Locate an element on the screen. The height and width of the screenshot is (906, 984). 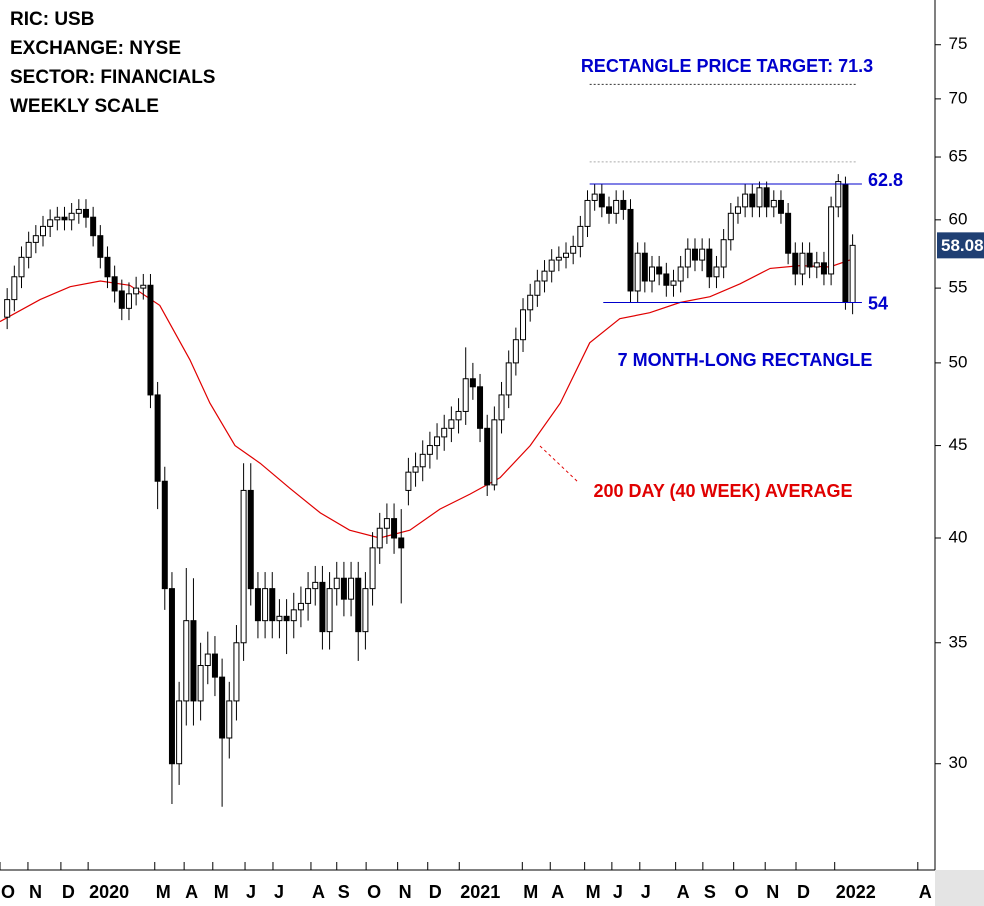
last-price-badge is located at coordinates (960, 245).